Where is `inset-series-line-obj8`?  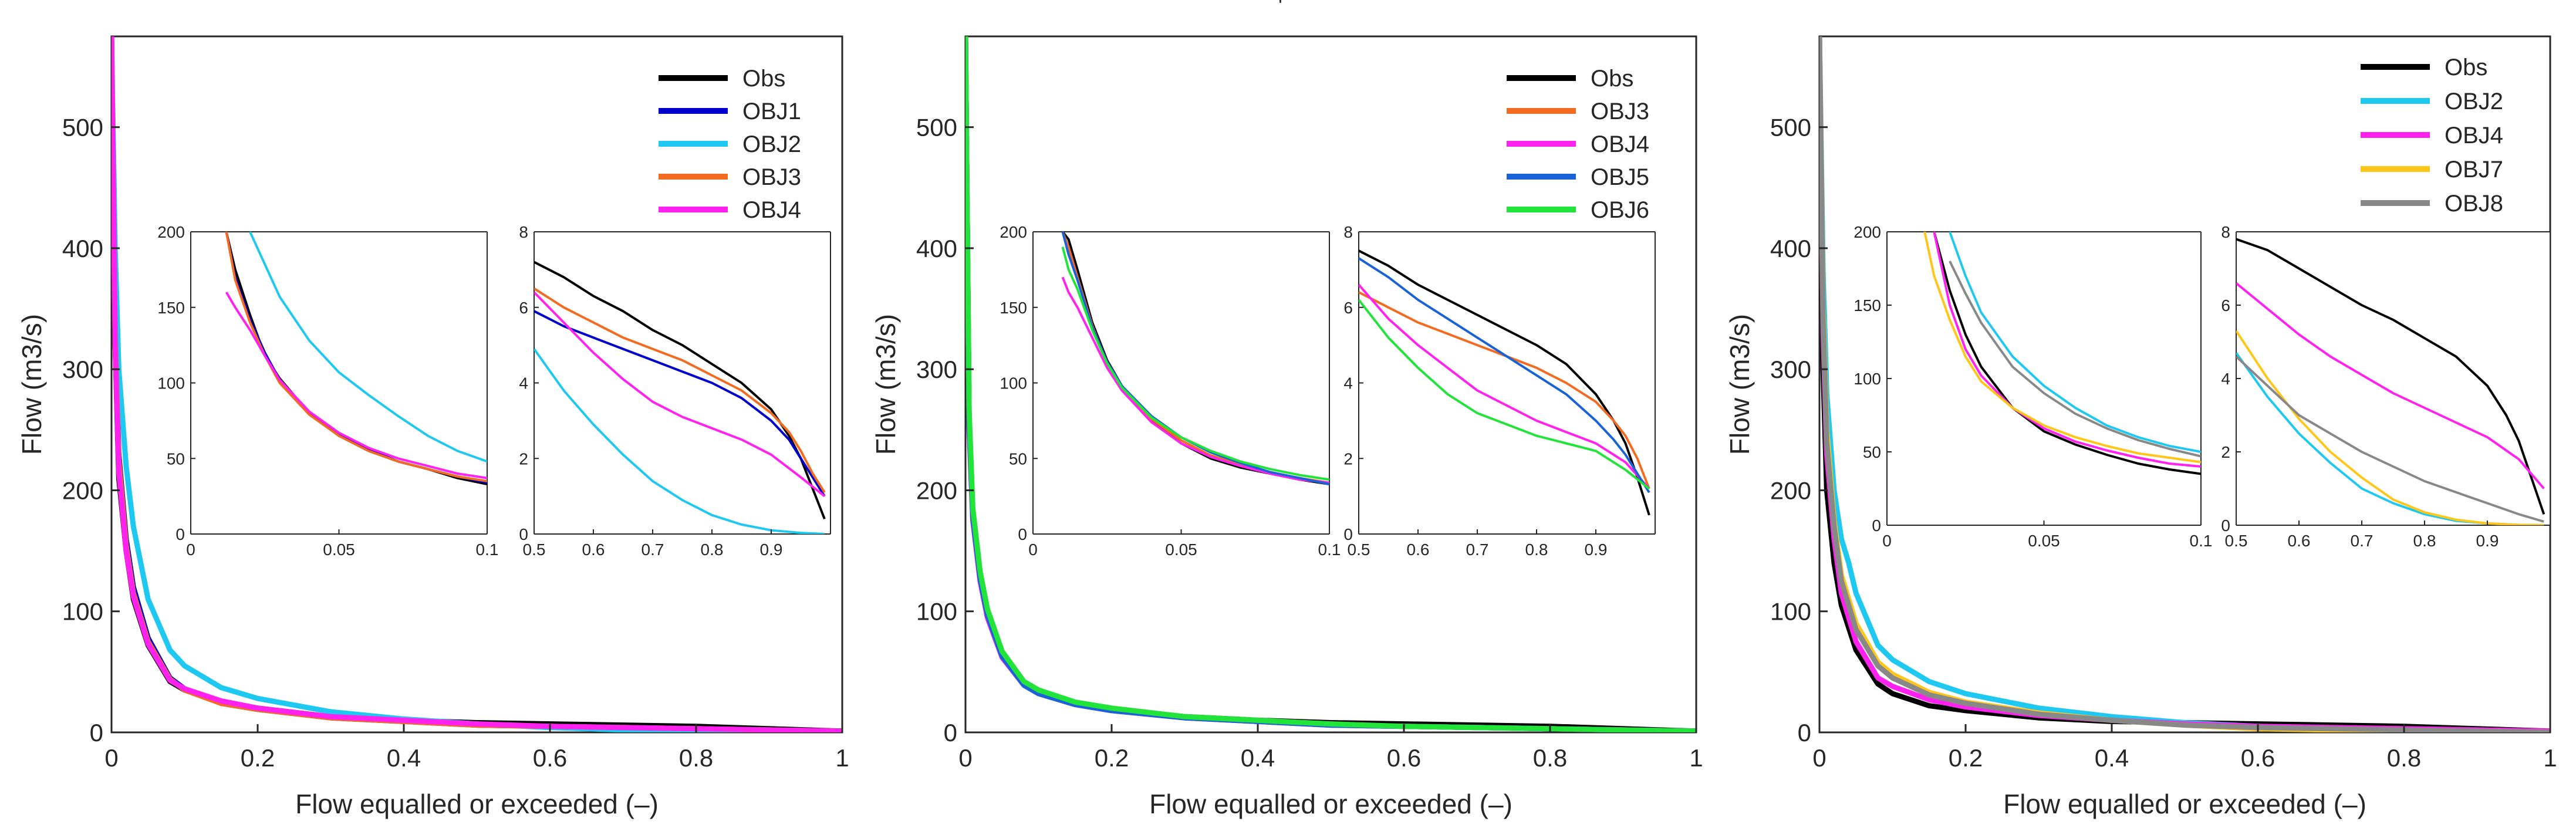
inset-series-line-obj8 is located at coordinates (2075, 360).